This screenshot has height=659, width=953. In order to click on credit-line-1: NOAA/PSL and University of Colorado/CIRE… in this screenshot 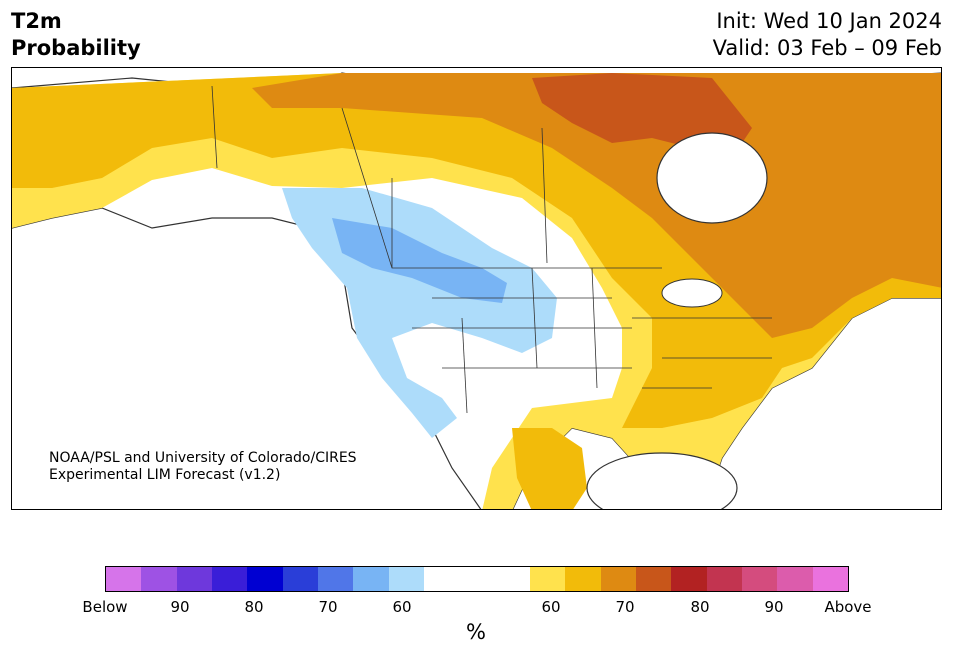, I will do `click(203, 458)`.